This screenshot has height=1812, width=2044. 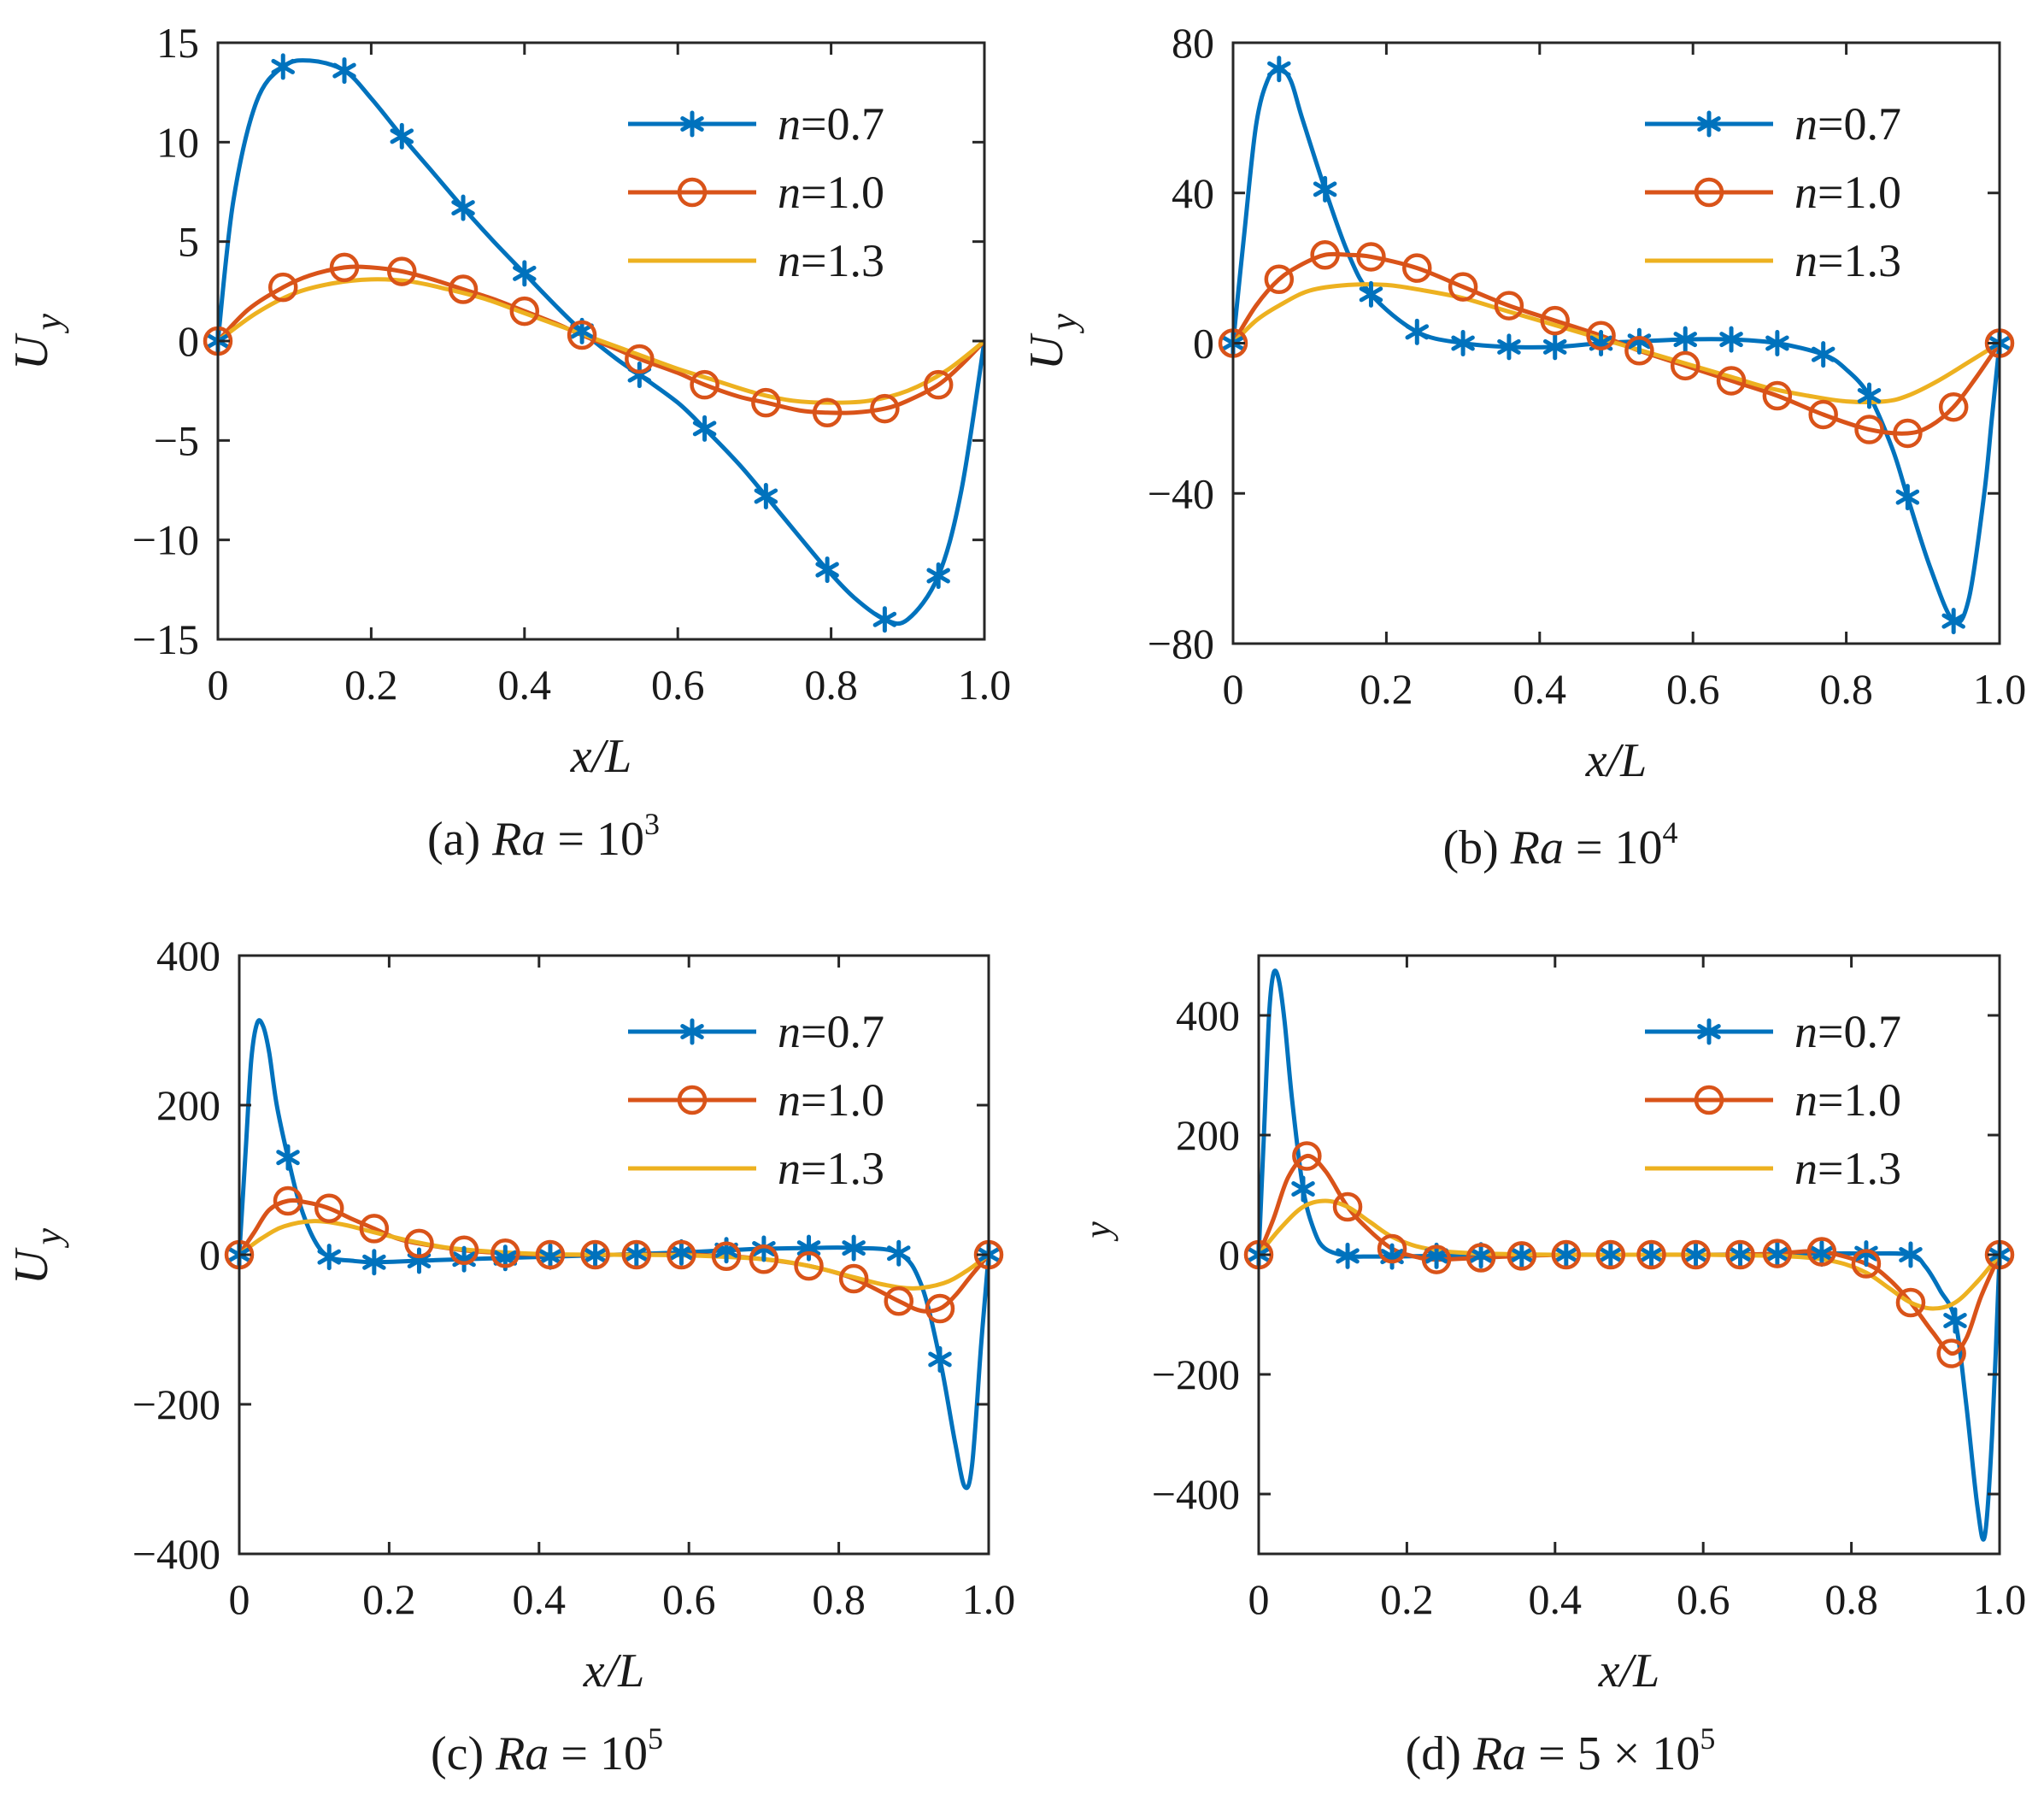 I want to click on x-tick-label: 0.6, so click(x=1693, y=689).